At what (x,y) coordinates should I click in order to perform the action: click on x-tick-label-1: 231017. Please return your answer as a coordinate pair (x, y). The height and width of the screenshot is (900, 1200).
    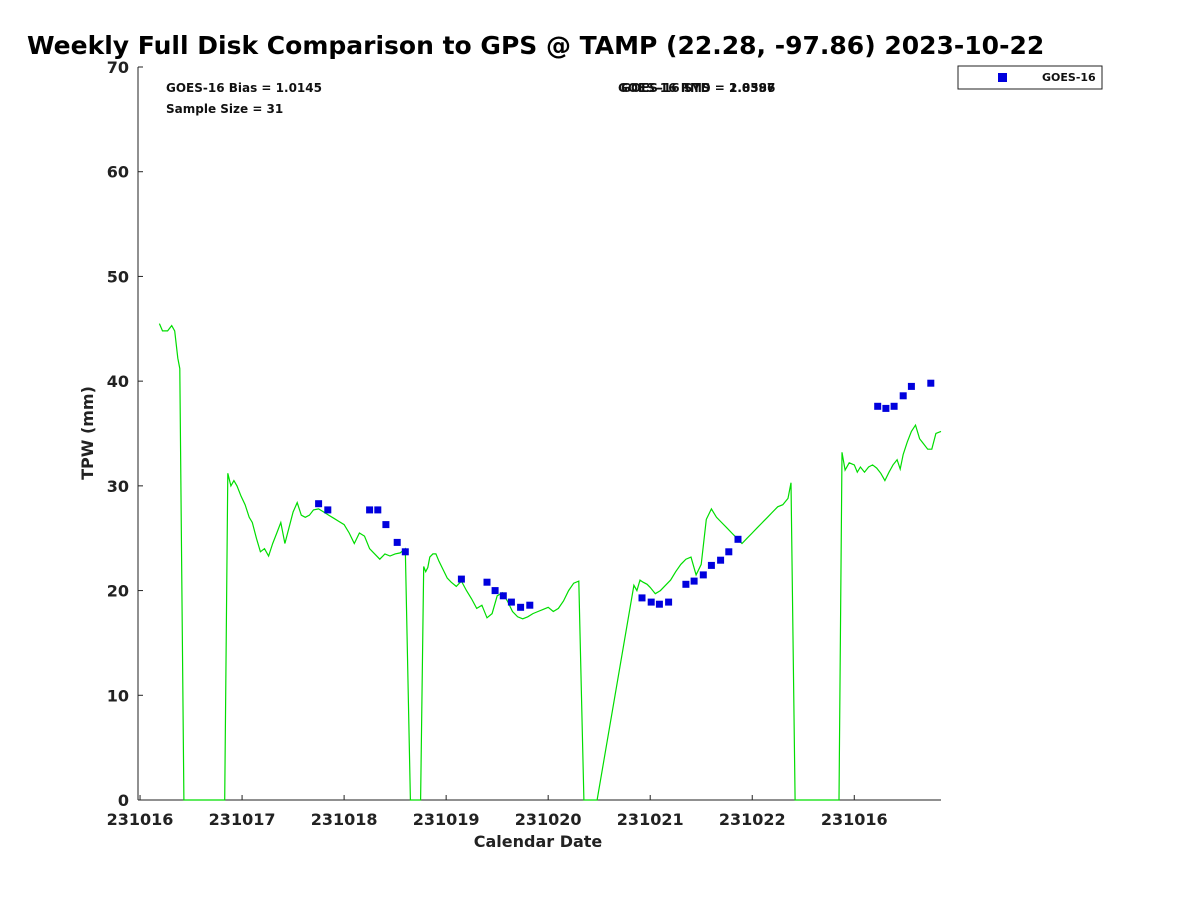
    Looking at the image, I should click on (242, 819).